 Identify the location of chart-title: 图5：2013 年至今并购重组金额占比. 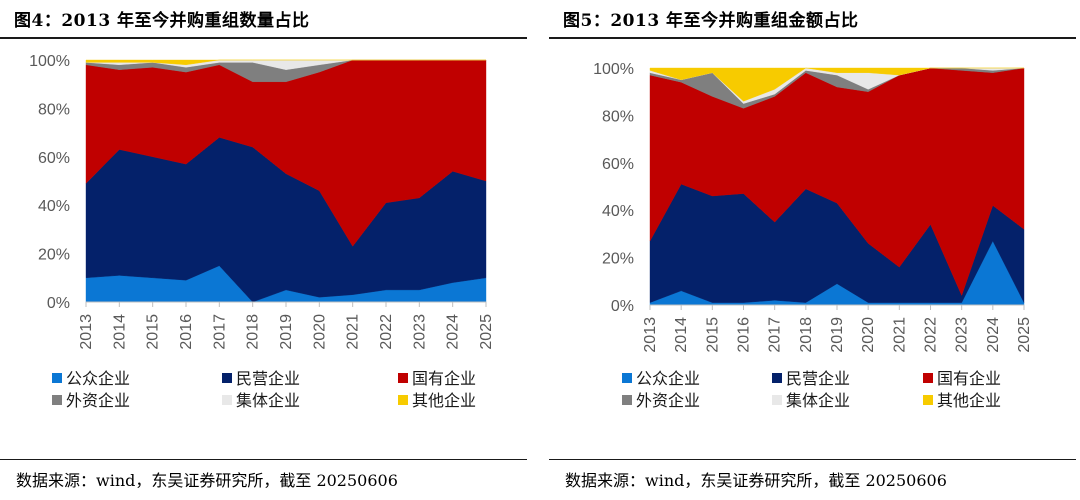
(711, 21).